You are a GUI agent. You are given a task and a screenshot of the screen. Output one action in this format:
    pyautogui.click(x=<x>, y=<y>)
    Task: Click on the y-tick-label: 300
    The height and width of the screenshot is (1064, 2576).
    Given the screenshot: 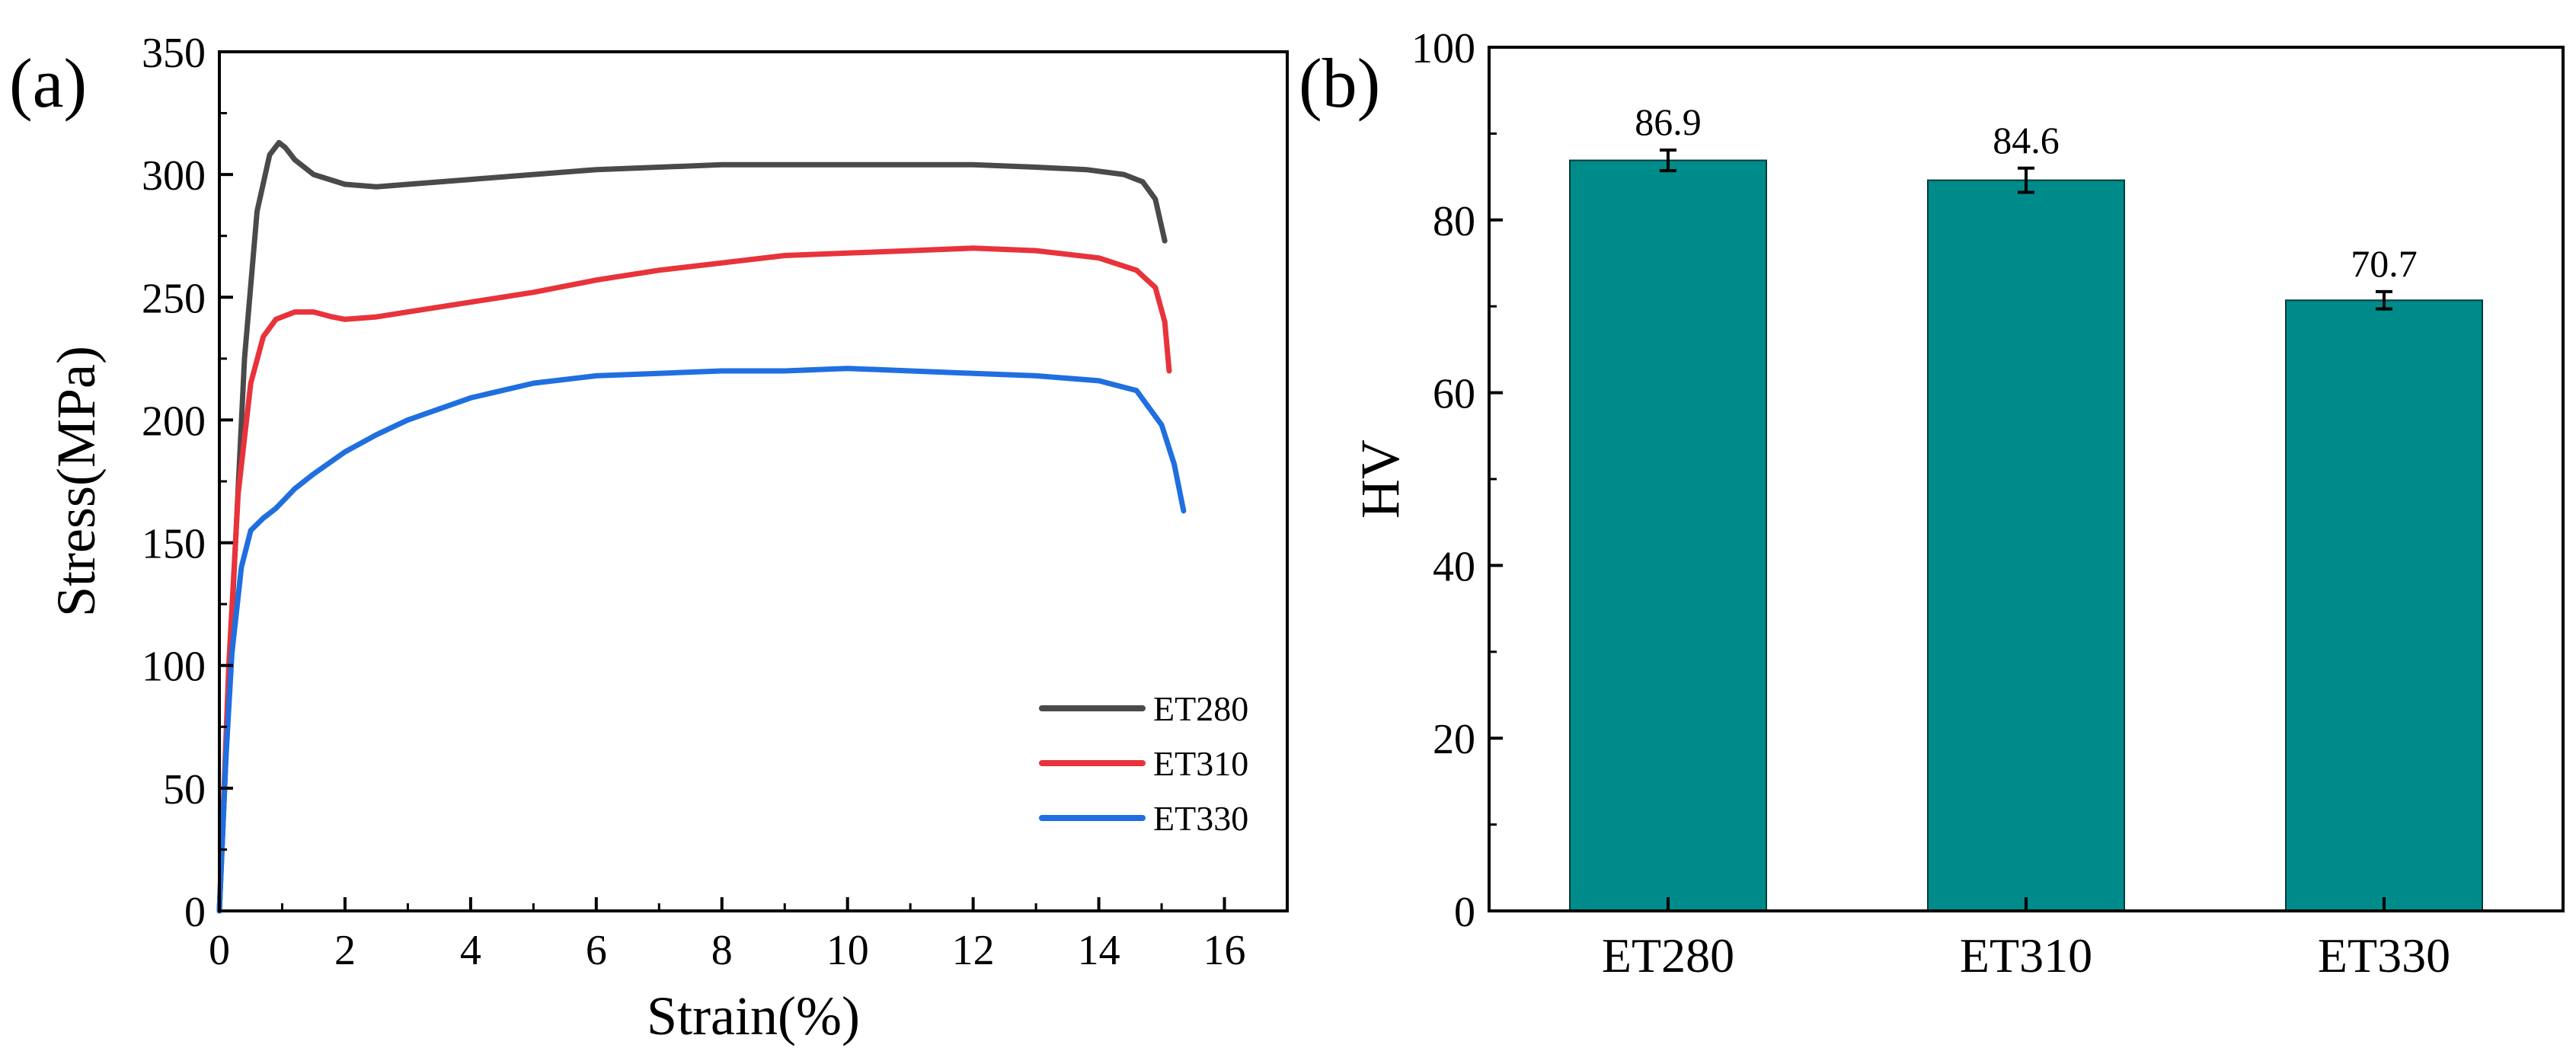 What is the action you would take?
    pyautogui.click(x=174, y=176)
    